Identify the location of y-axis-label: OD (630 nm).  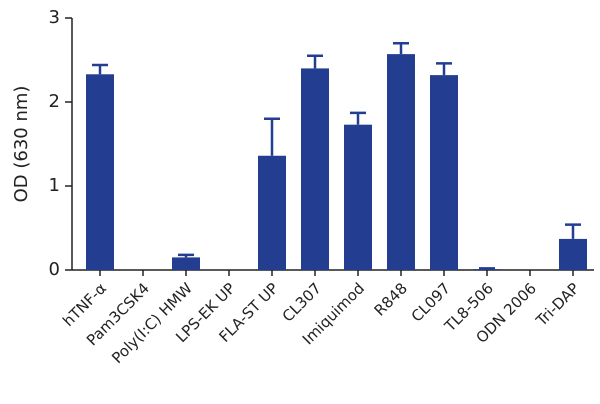
(21, 144).